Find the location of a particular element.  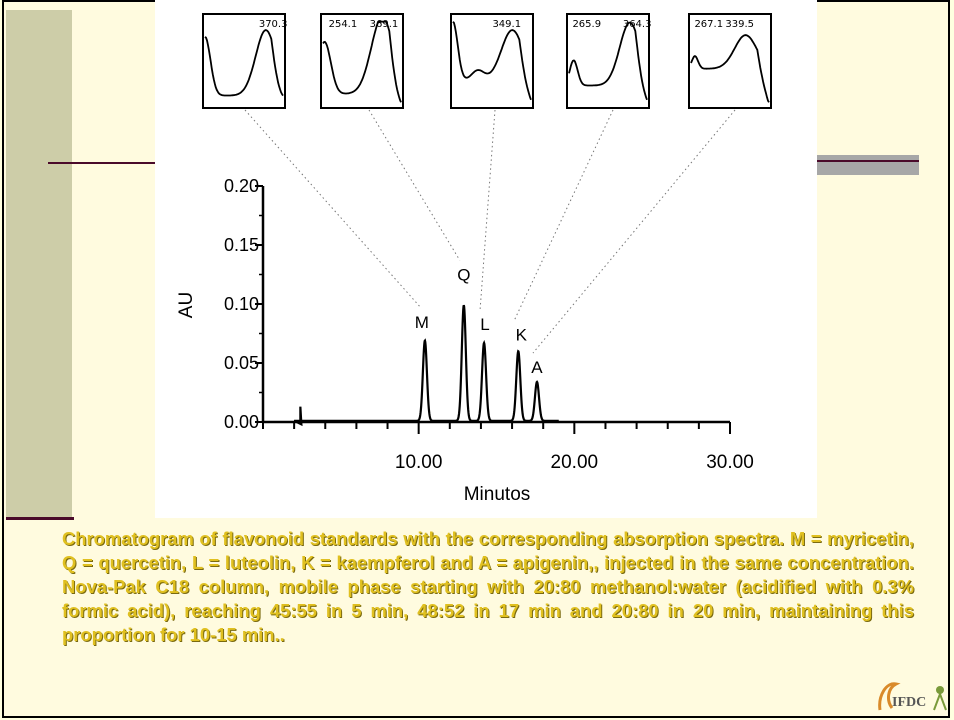

peak-label-K: K is located at coordinates (522, 334).